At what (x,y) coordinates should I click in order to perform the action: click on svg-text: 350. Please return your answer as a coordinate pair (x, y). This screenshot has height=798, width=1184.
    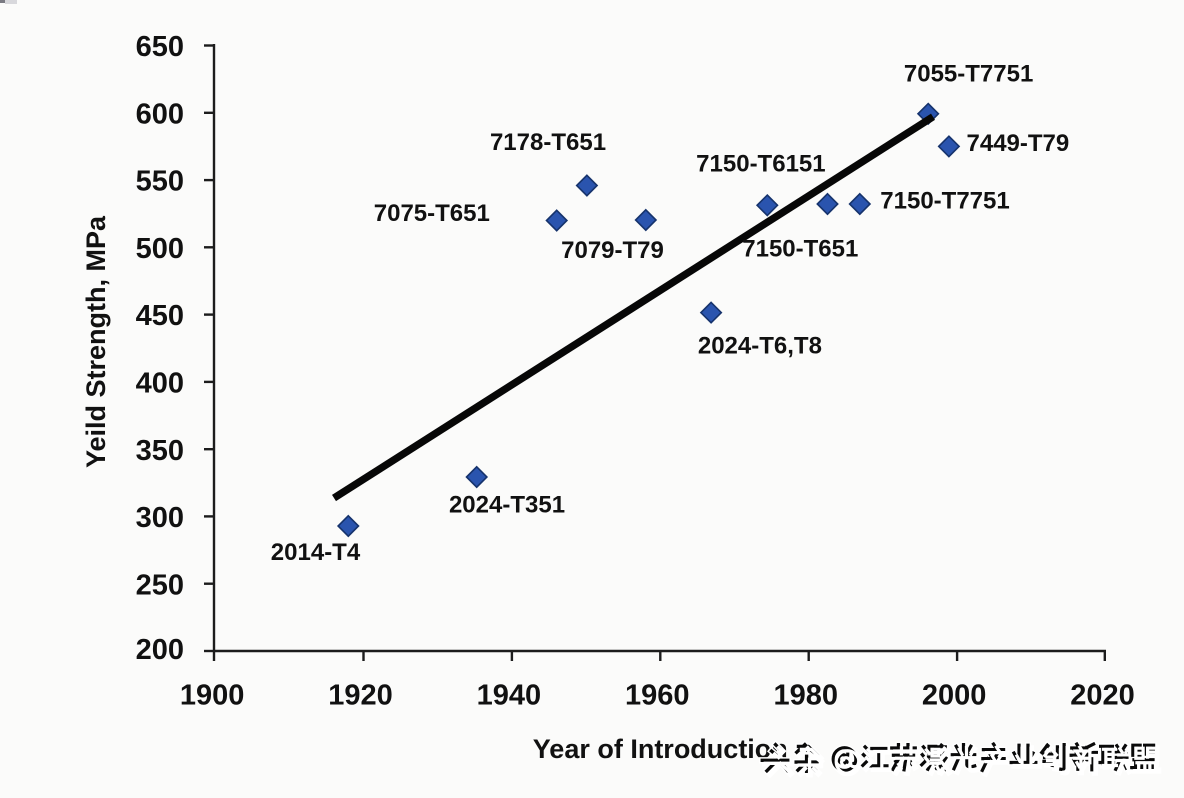
    Looking at the image, I should click on (160, 451).